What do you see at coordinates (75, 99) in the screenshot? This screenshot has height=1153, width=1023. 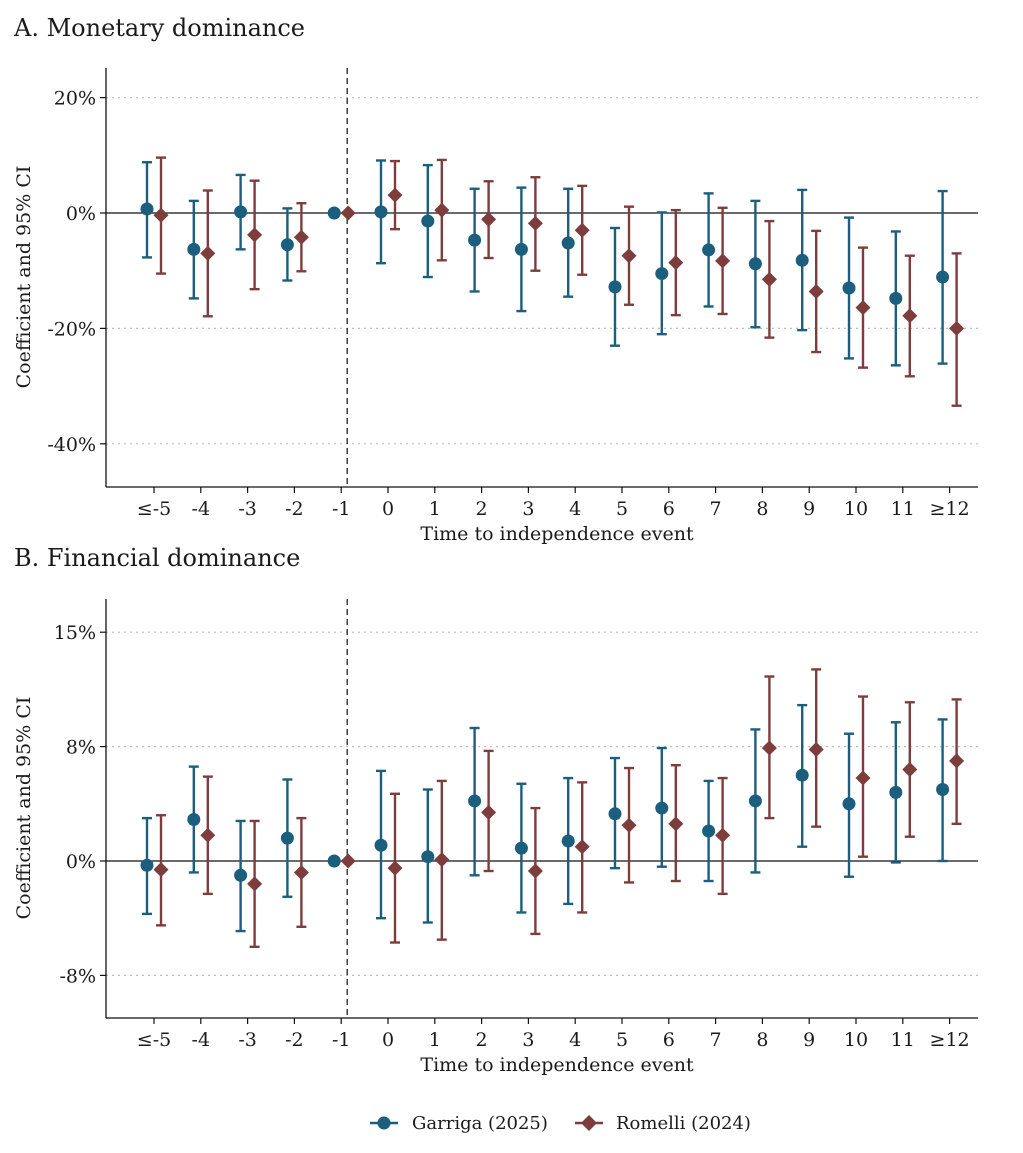 I see `y-tick-label: 20%` at bounding box center [75, 99].